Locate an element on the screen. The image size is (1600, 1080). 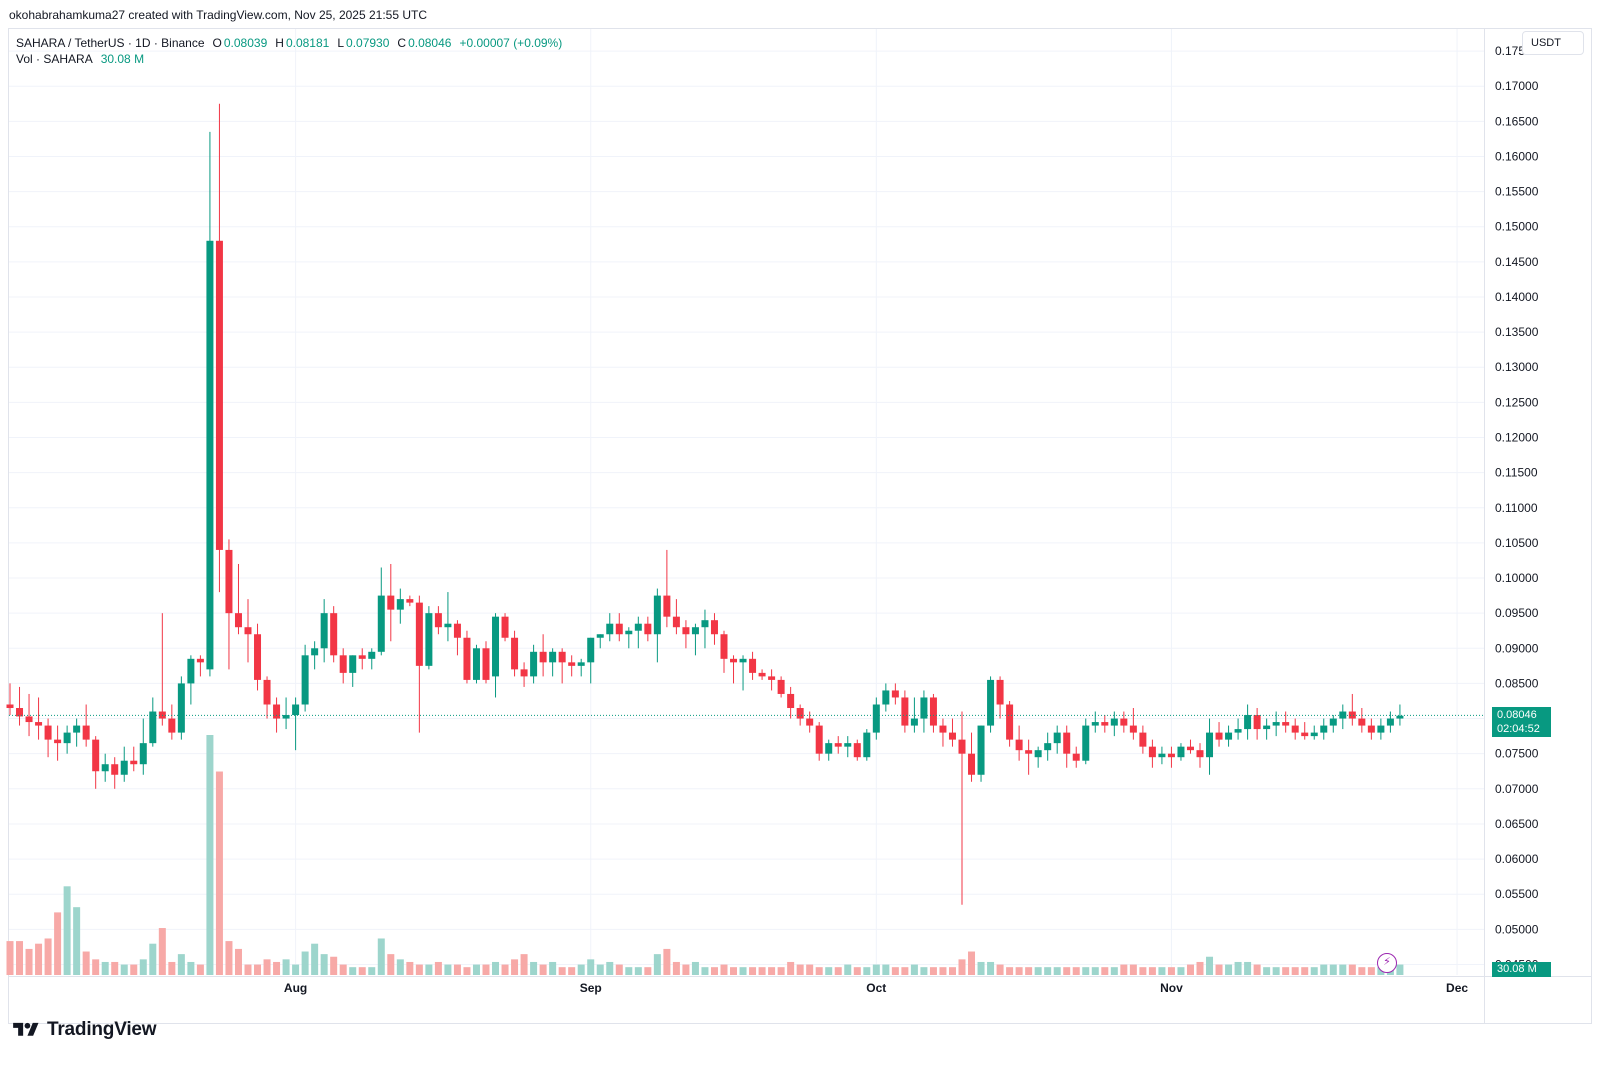
symbol-title: SAHARA / TetherUS · 1D · Binance is located at coordinates (110, 43).